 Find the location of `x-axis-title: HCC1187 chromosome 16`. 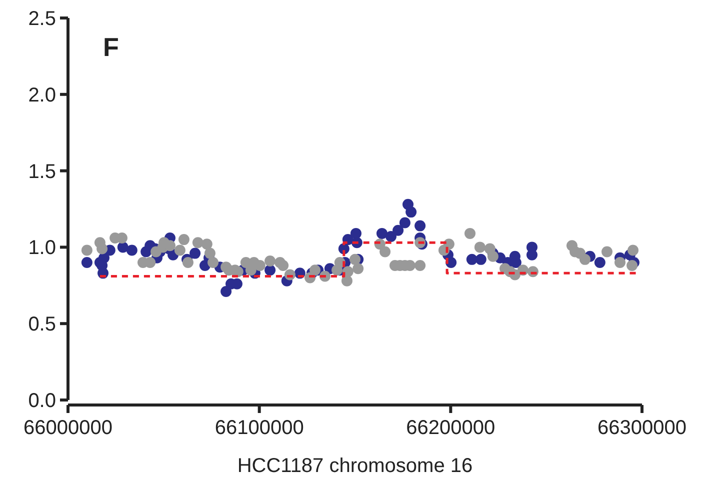

x-axis-title: HCC1187 chromosome 16 is located at coordinates (355, 466).